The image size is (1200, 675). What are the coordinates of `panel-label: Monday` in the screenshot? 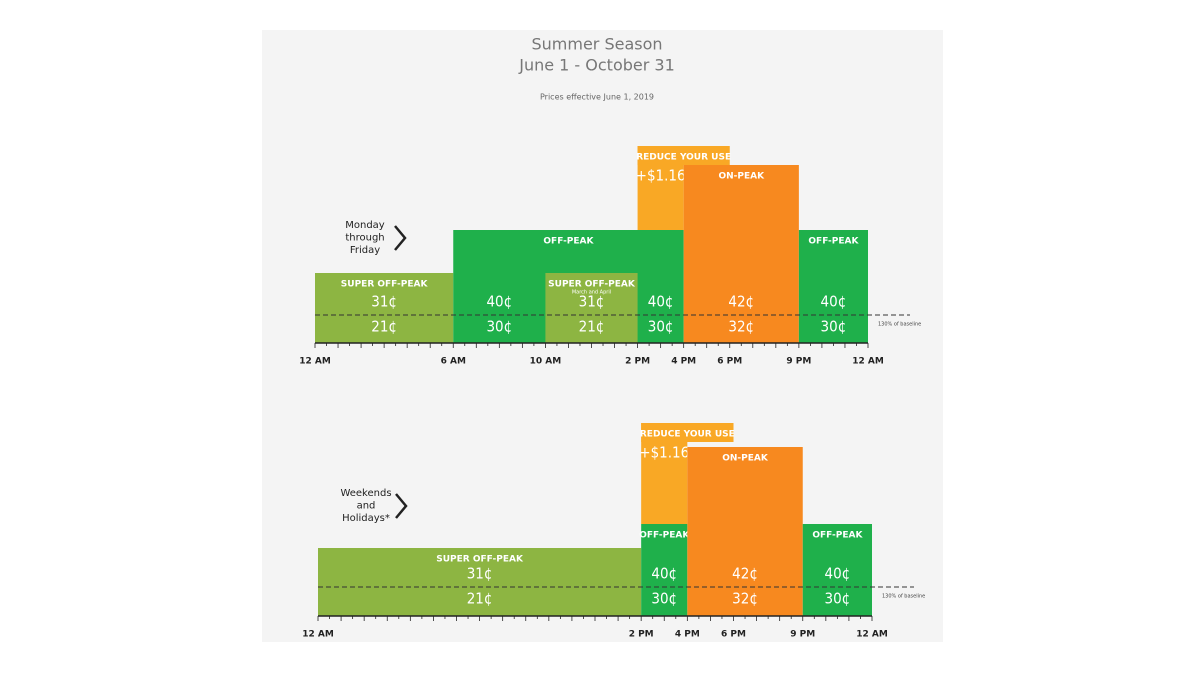 It's located at (365, 225).